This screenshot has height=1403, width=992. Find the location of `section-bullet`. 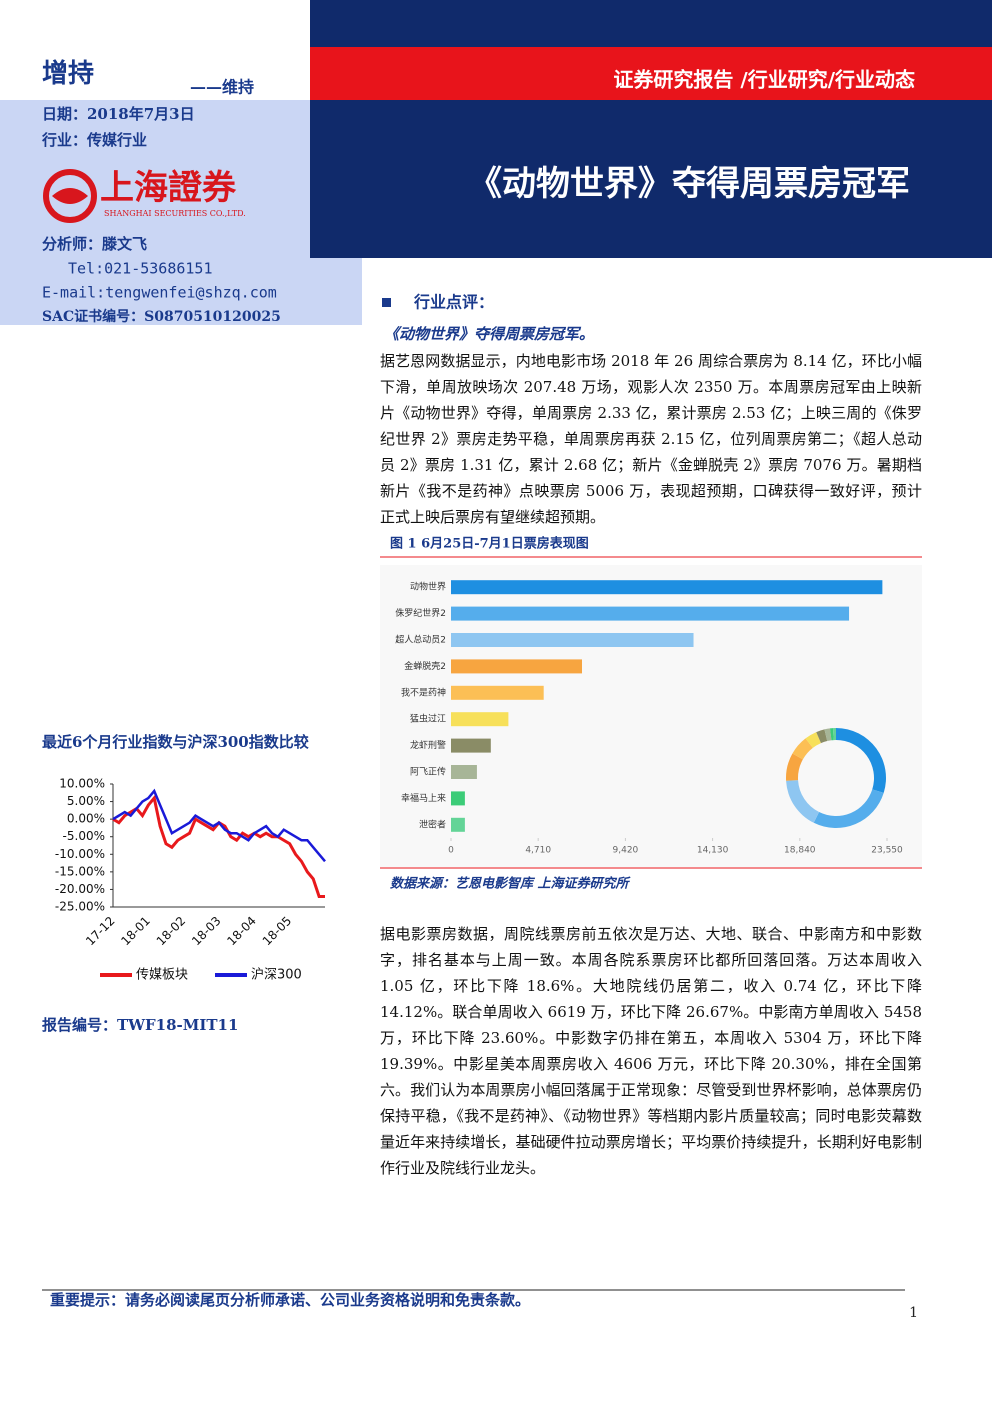

section-bullet is located at coordinates (386, 302).